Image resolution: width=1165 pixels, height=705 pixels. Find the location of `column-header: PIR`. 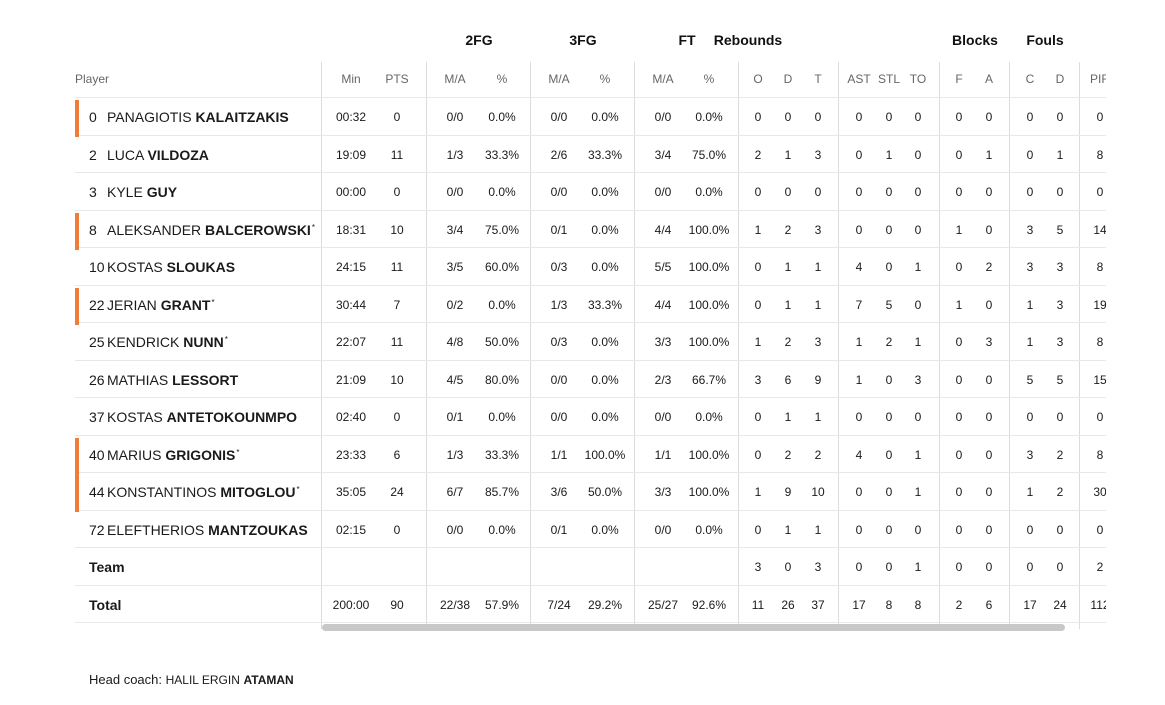

column-header: PIR is located at coordinates (1097, 79).